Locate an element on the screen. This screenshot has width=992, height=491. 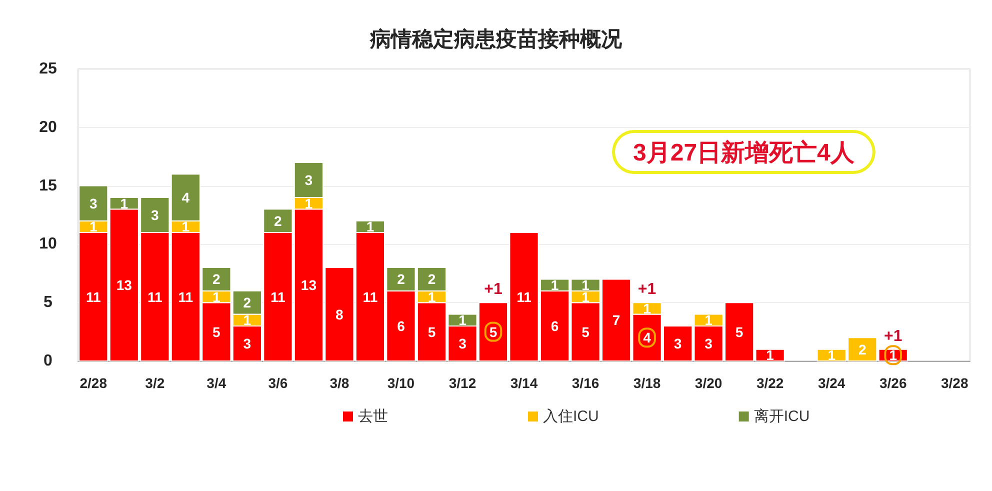
legend-label: 离开ICU is located at coordinates (782, 416).